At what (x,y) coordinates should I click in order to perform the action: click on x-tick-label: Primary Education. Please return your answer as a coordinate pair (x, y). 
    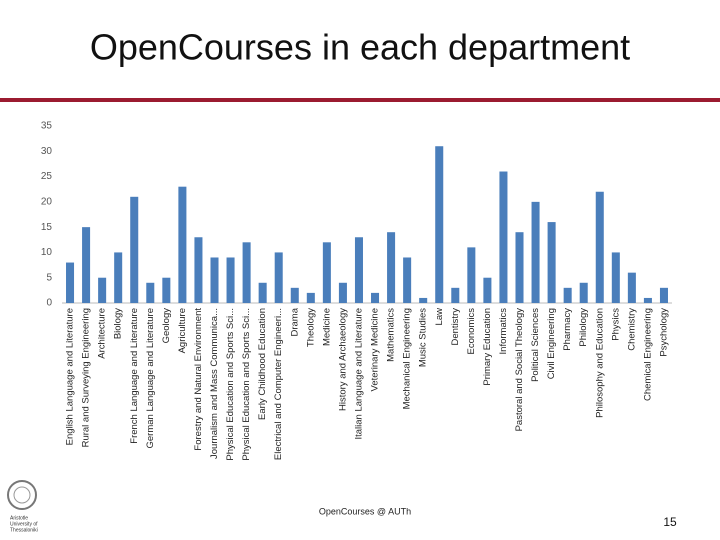
    Looking at the image, I should click on (487, 347).